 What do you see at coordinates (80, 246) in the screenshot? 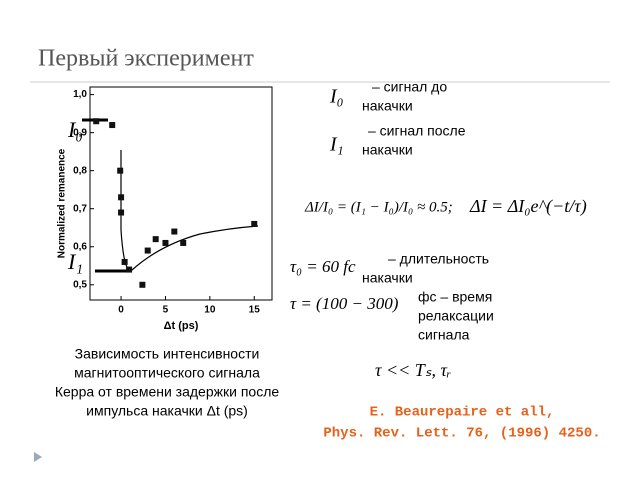
I see `y-tick-label: 0,6` at bounding box center [80, 246].